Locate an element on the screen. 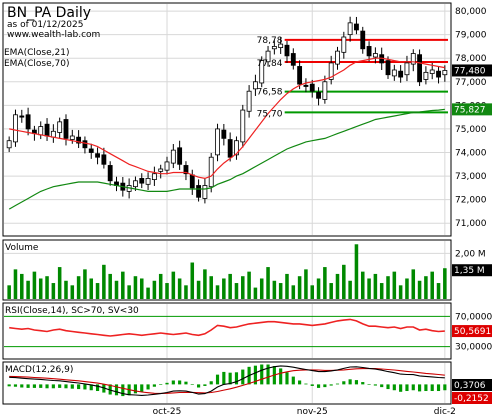 This screenshot has height=420, width=496. volume-pane is located at coordinates (227, 270).